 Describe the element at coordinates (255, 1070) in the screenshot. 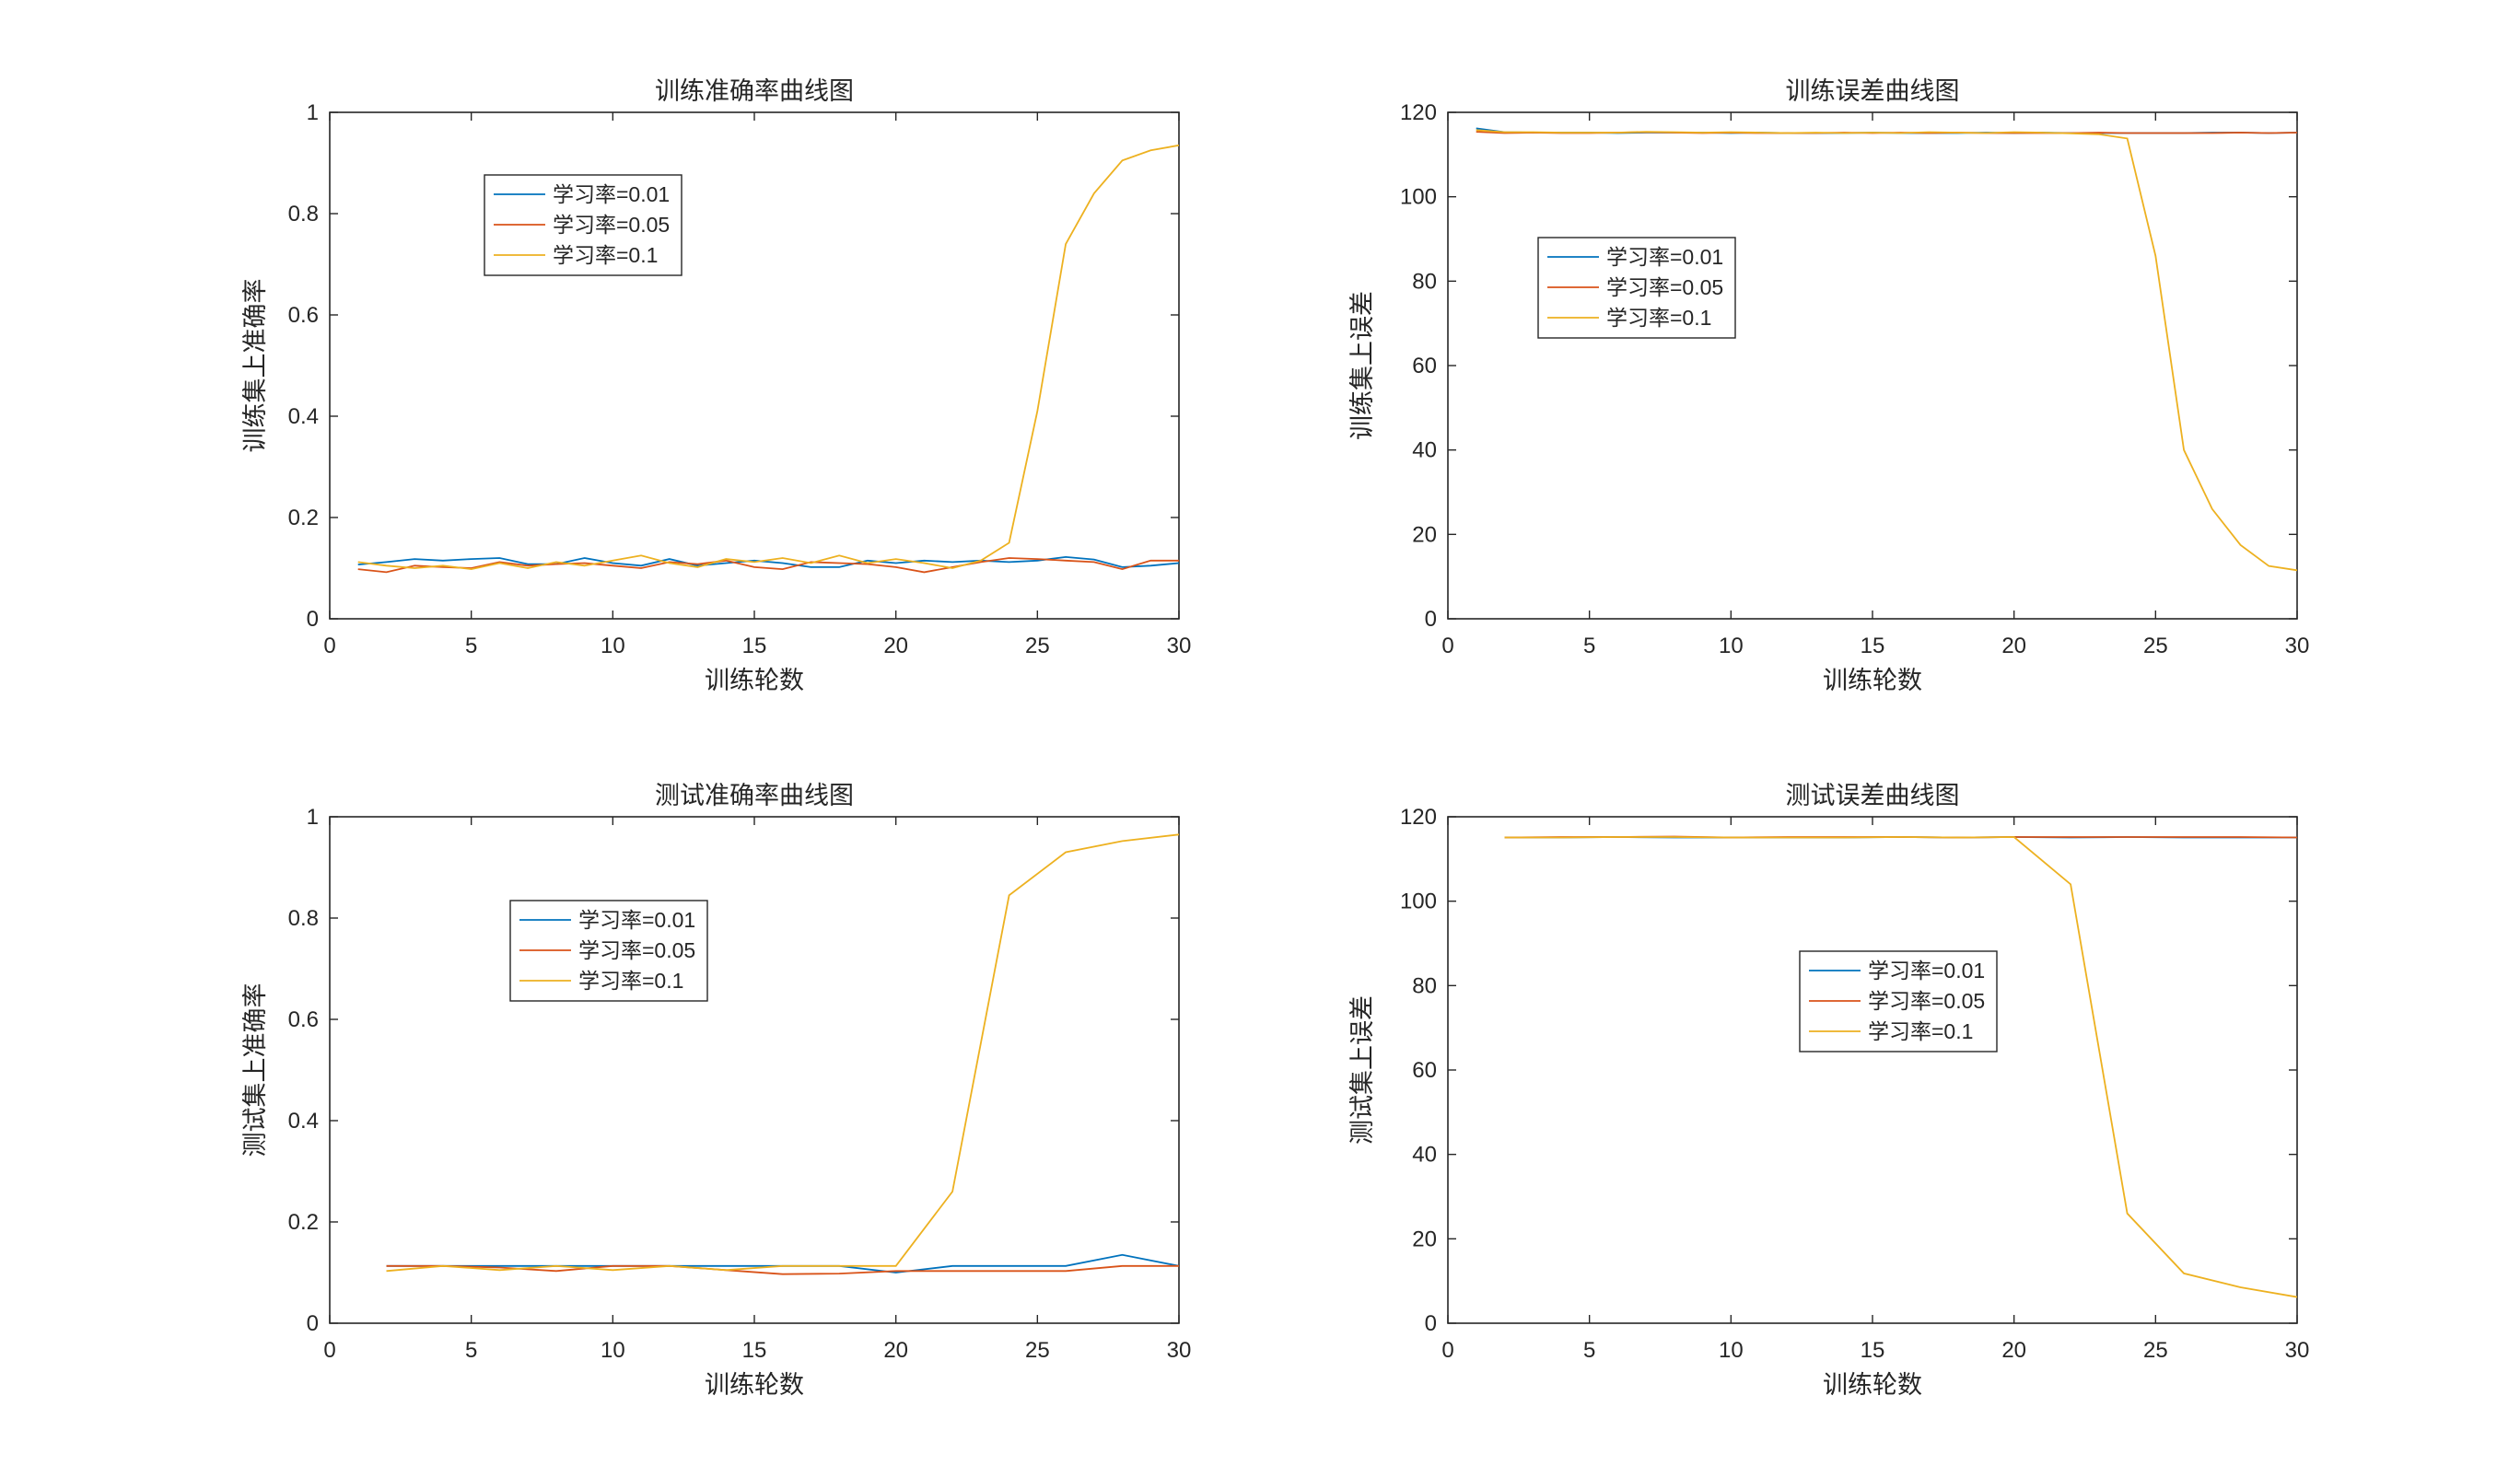

I see `y-axis-label: 测试集上准确率` at that location.